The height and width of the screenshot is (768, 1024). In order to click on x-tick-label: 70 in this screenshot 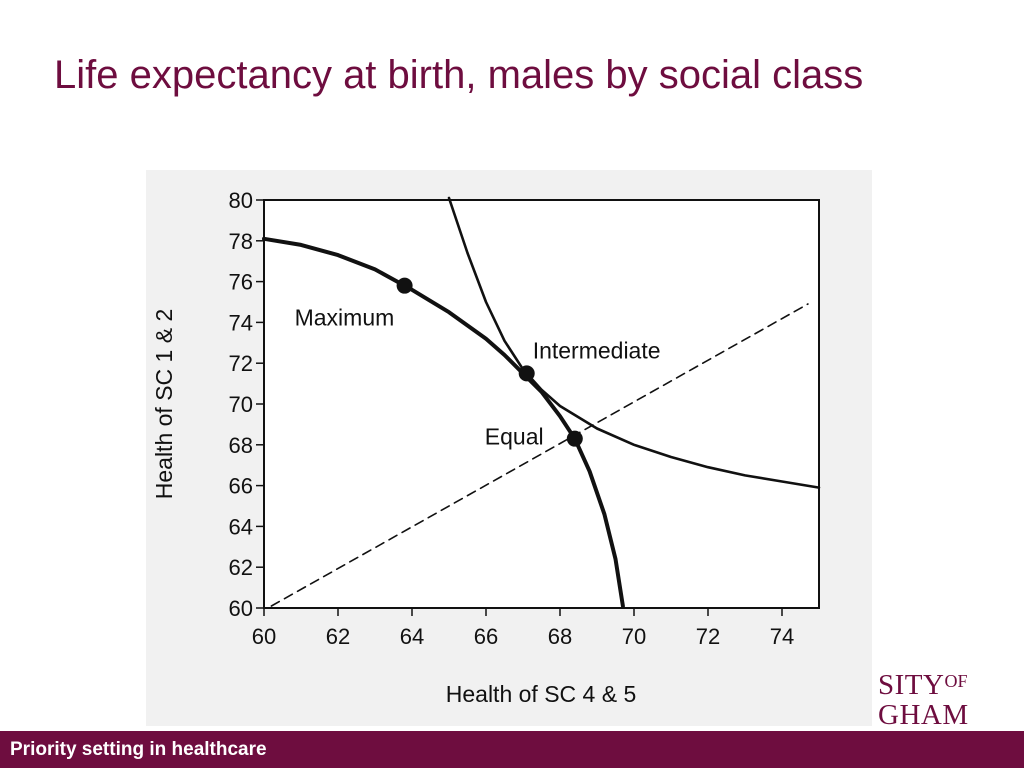, I will do `click(634, 636)`.